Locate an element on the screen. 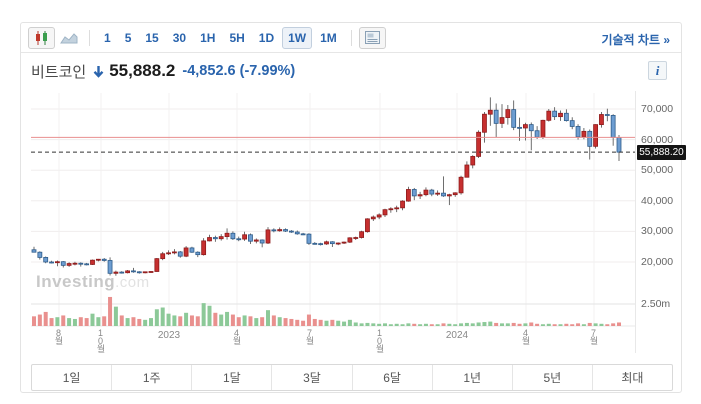 Image resolution: width=701 pixels, height=404 pixels. interval-button-5: 5 is located at coordinates (128, 38).